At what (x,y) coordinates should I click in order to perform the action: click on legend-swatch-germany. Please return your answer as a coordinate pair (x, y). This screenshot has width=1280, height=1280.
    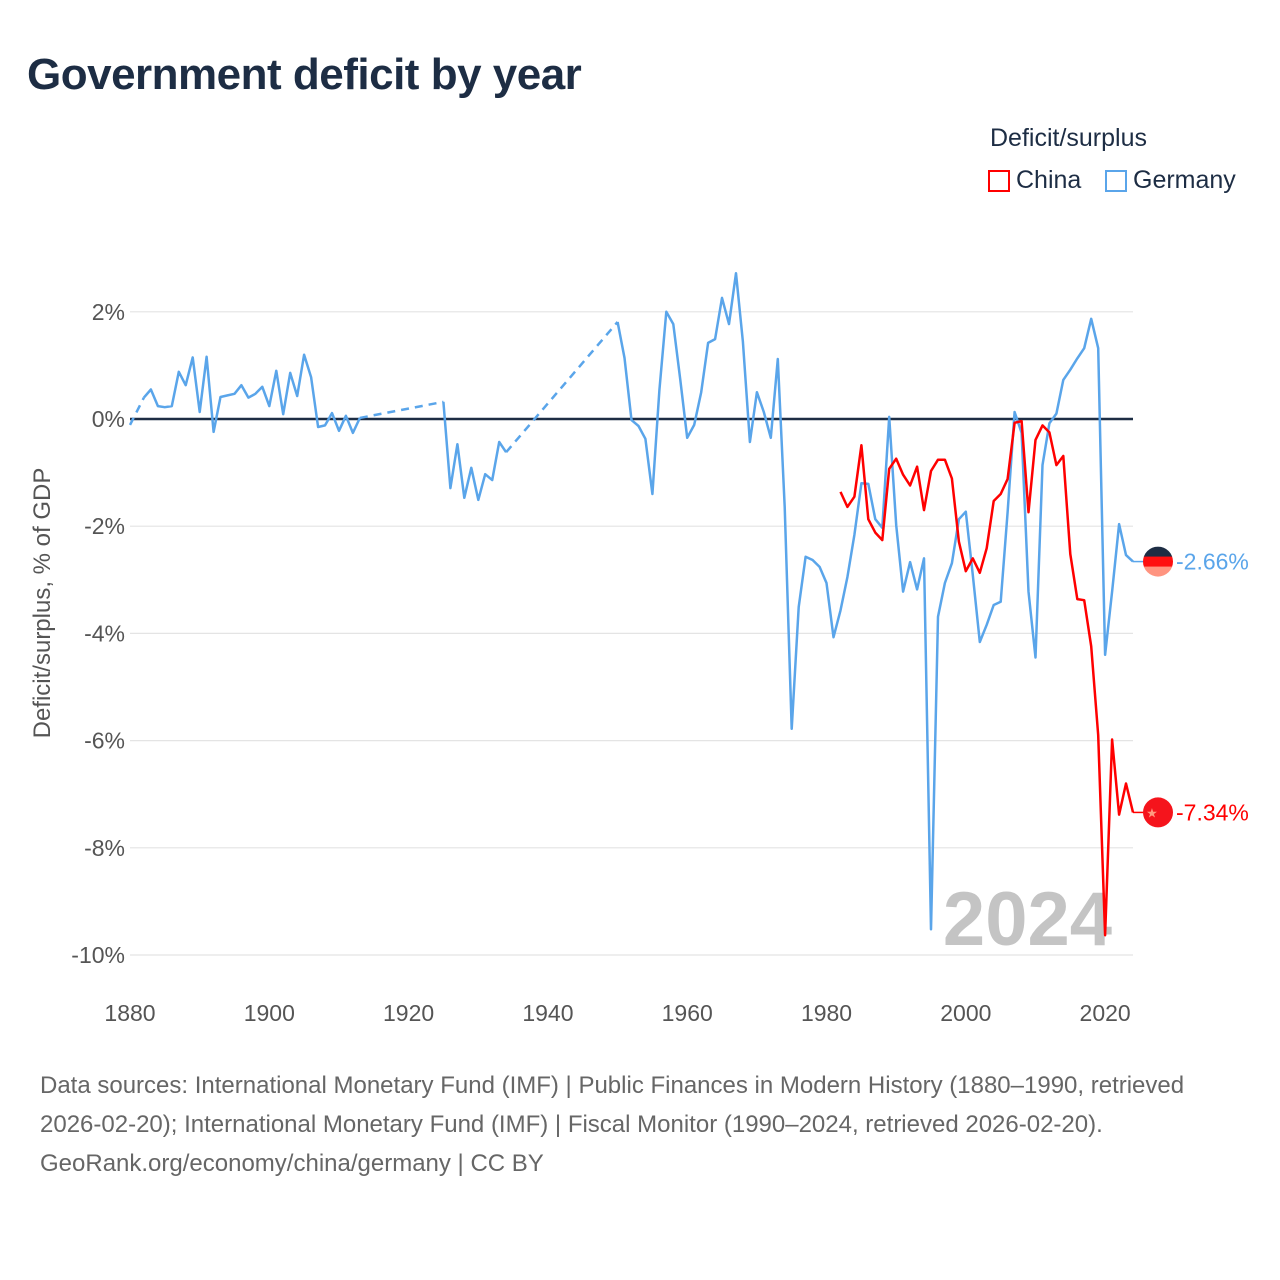
    Looking at the image, I should click on (1116, 180).